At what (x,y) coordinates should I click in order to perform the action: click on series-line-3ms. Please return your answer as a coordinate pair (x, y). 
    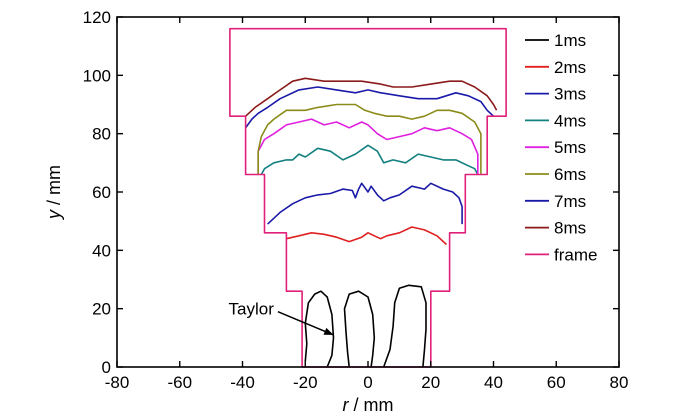
    Looking at the image, I should click on (365, 203).